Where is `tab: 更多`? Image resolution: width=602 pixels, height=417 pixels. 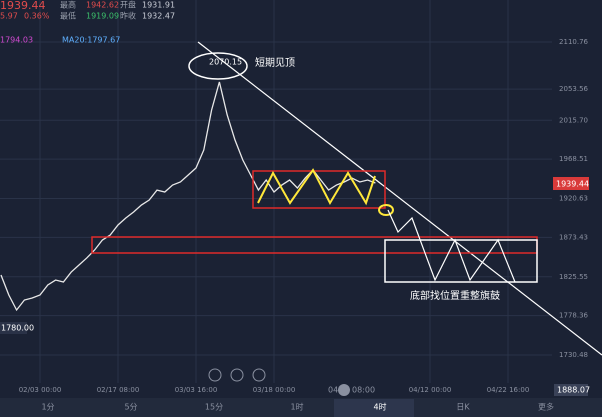
tab: 更多 is located at coordinates (546, 407).